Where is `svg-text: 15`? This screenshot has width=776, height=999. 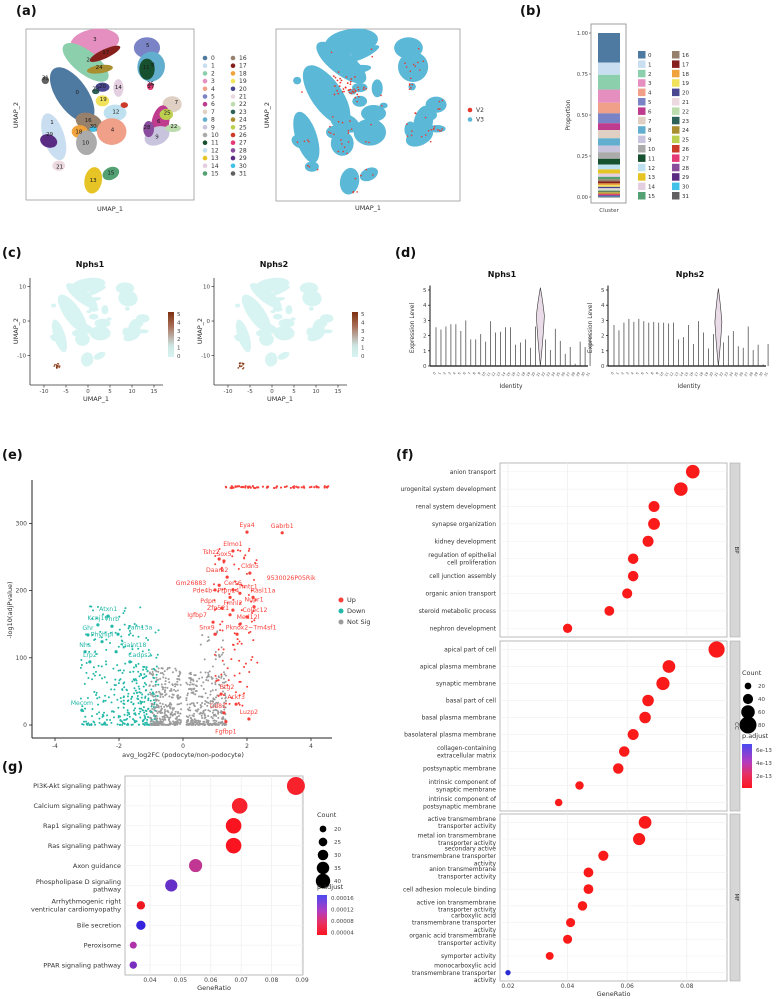 svg-text: 15 is located at coordinates (687, 375).